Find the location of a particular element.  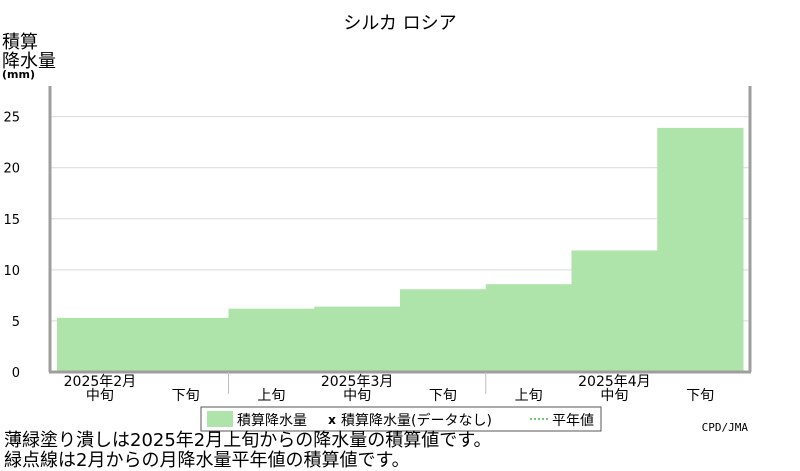

footnote-dotted-line: 緑点線は2月からの月降水量平年値の積算値です。 is located at coordinates (207, 460).